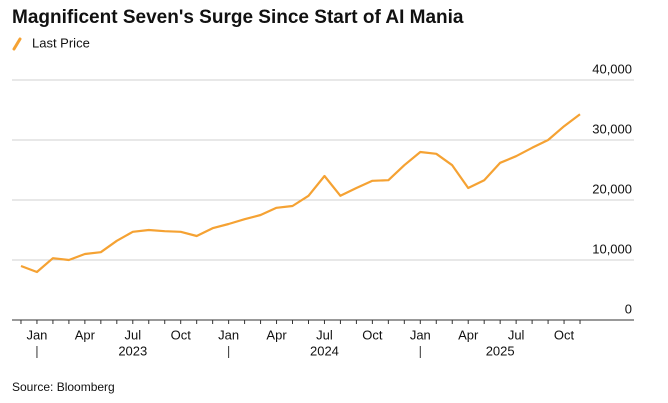 The height and width of the screenshot is (403, 668). What do you see at coordinates (628, 308) in the screenshot?
I see `y-tick-label: 0` at bounding box center [628, 308].